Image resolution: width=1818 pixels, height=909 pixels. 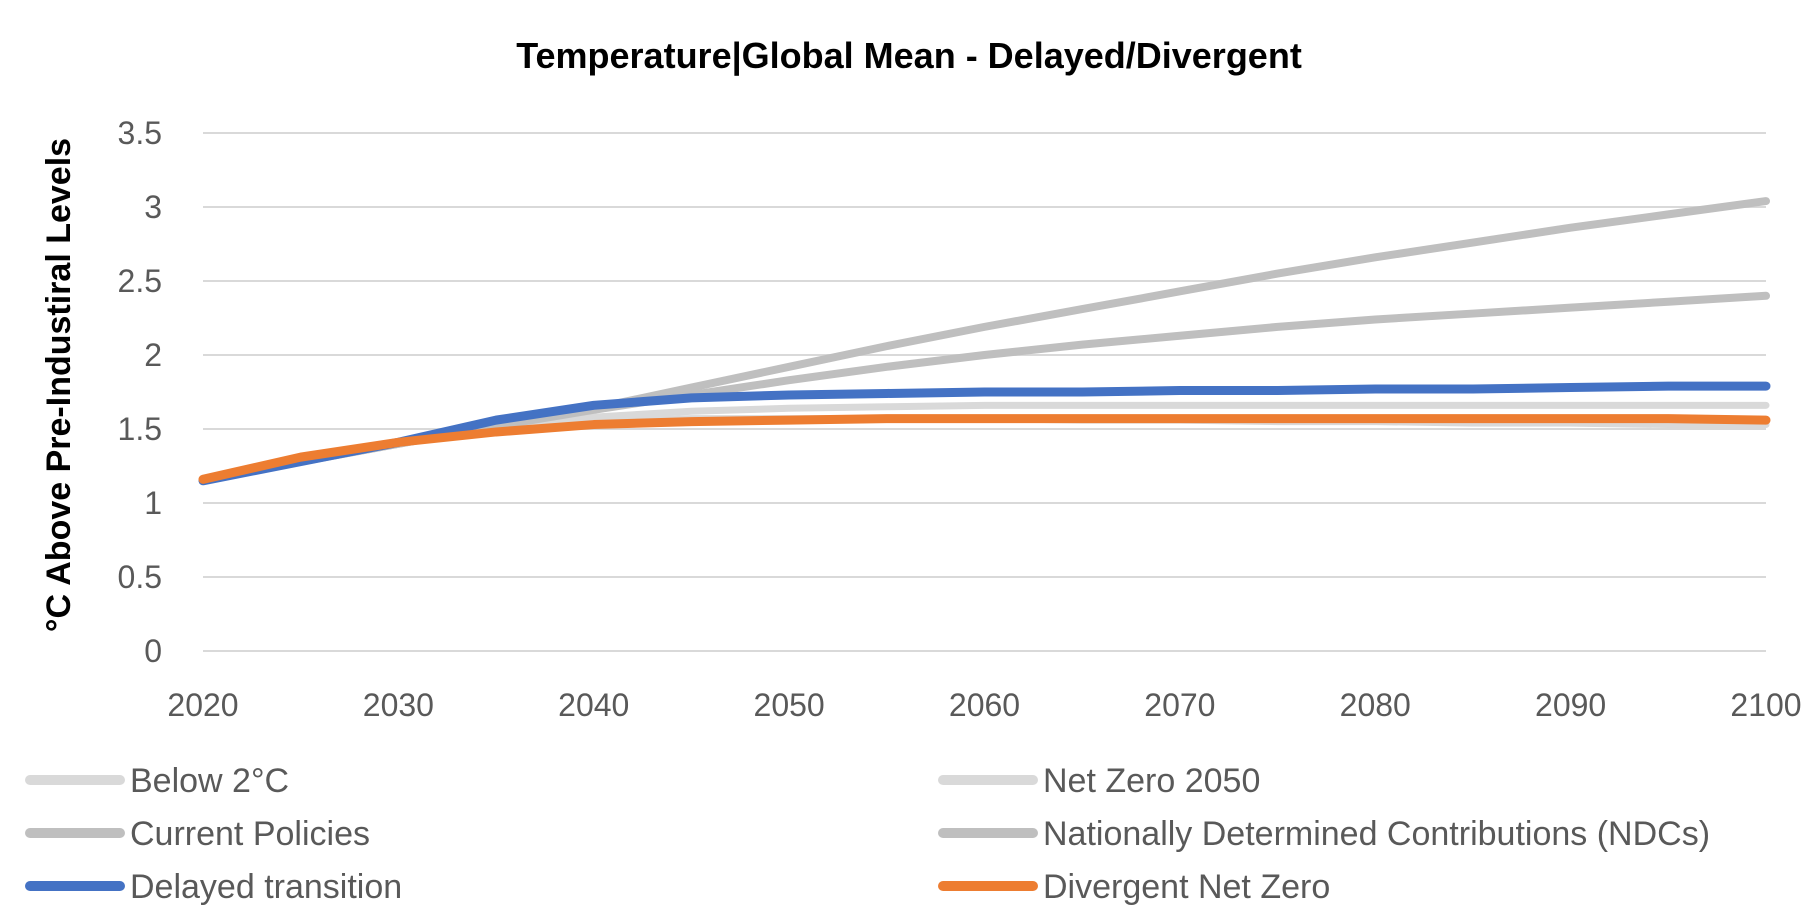 I want to click on x-tick-label: 2060, so click(x=984, y=705).